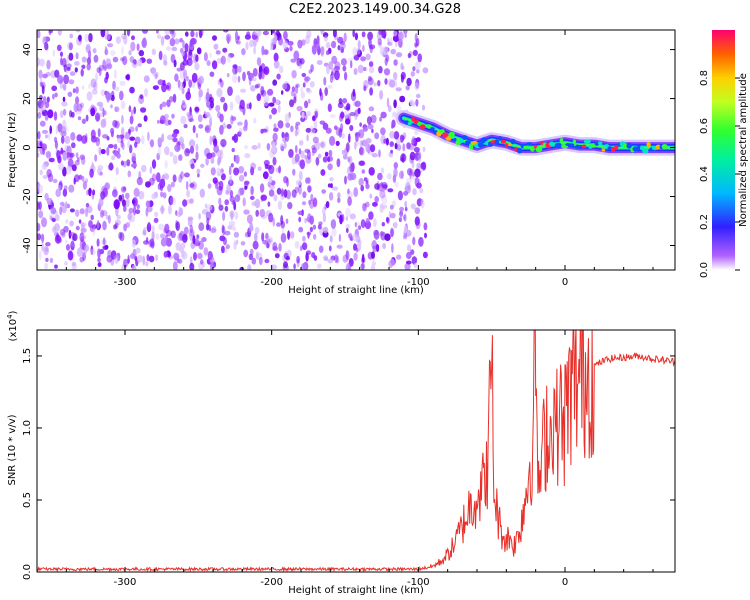 This screenshot has height=600, width=750. What do you see at coordinates (704, 270) in the screenshot?
I see `colorbar-tick-label: 0.0` at bounding box center [704, 270].